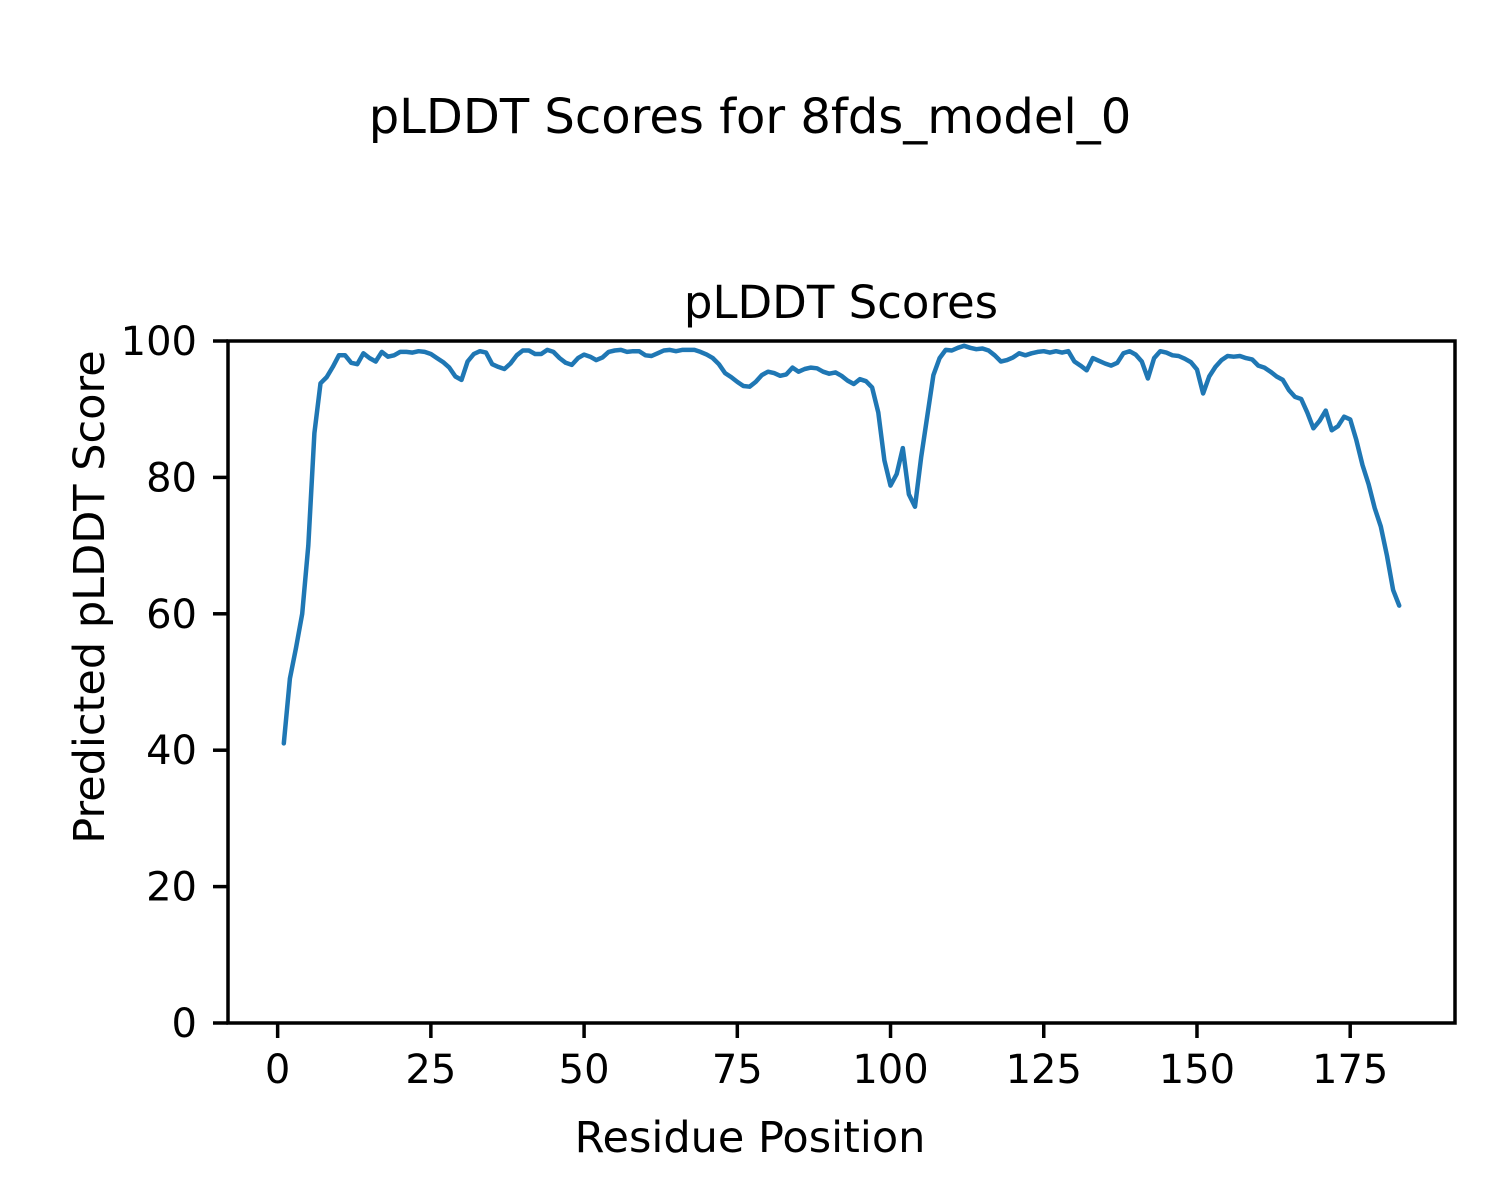 This screenshot has height=1204, width=1500. What do you see at coordinates (171, 615) in the screenshot?
I see `y-tick-label: 60` at bounding box center [171, 615].